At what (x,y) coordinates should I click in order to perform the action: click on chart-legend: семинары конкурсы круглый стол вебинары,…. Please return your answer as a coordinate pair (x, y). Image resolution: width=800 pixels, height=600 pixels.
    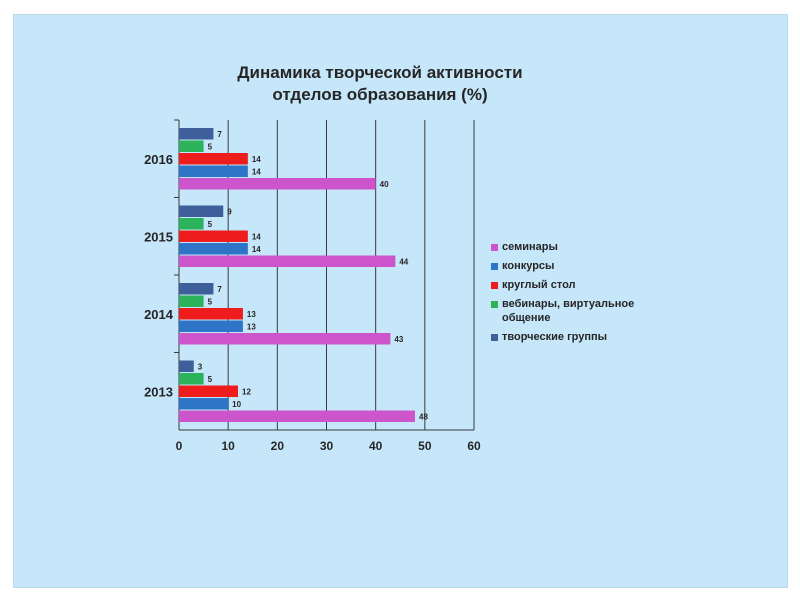
    Looking at the image, I should click on (591, 294).